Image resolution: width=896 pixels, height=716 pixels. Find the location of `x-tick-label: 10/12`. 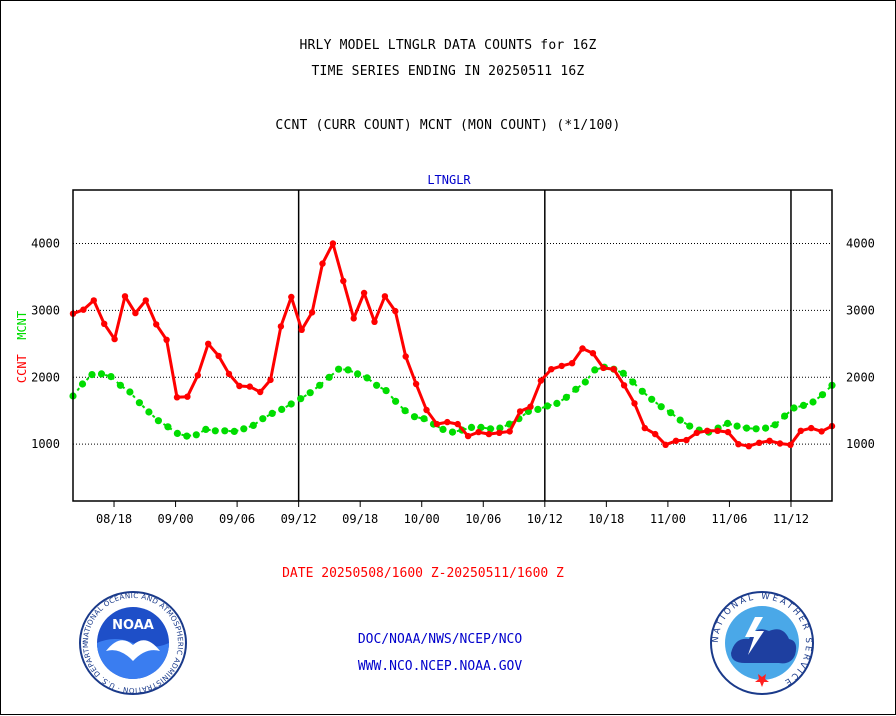

x-tick-label: 10/12 is located at coordinates (545, 519).